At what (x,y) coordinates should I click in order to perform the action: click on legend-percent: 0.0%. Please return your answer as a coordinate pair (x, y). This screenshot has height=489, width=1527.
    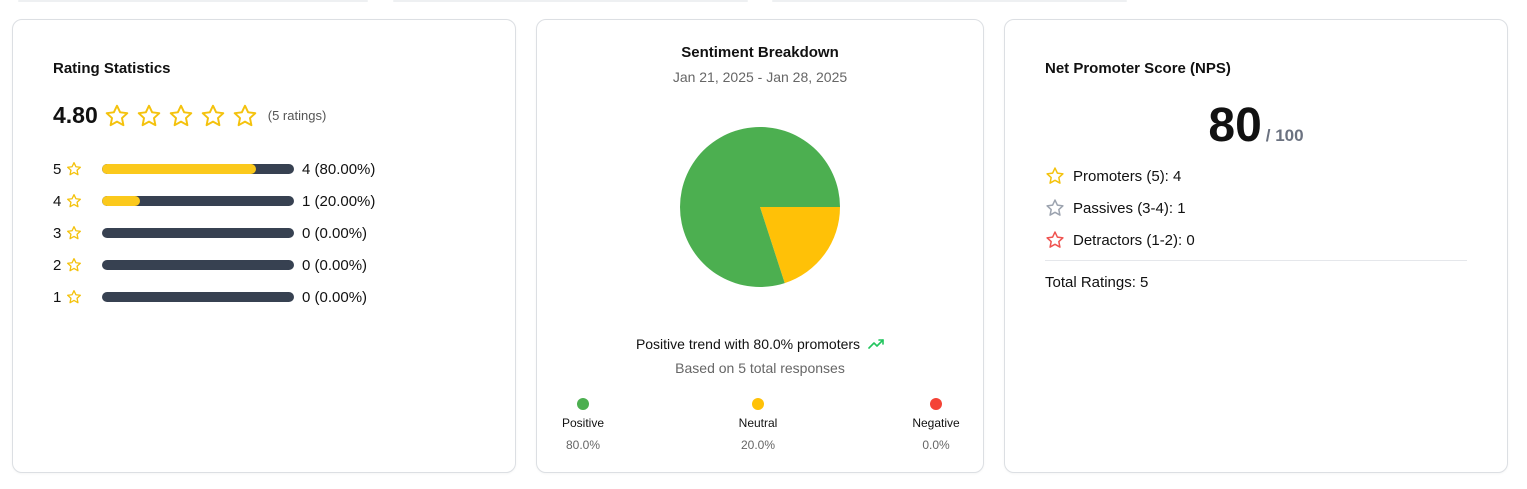
    Looking at the image, I should click on (936, 445).